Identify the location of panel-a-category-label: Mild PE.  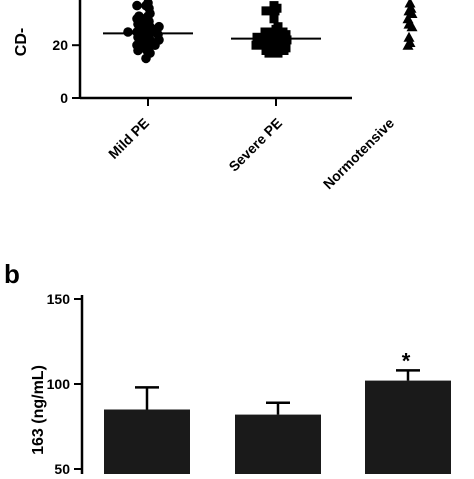
(128, 138).